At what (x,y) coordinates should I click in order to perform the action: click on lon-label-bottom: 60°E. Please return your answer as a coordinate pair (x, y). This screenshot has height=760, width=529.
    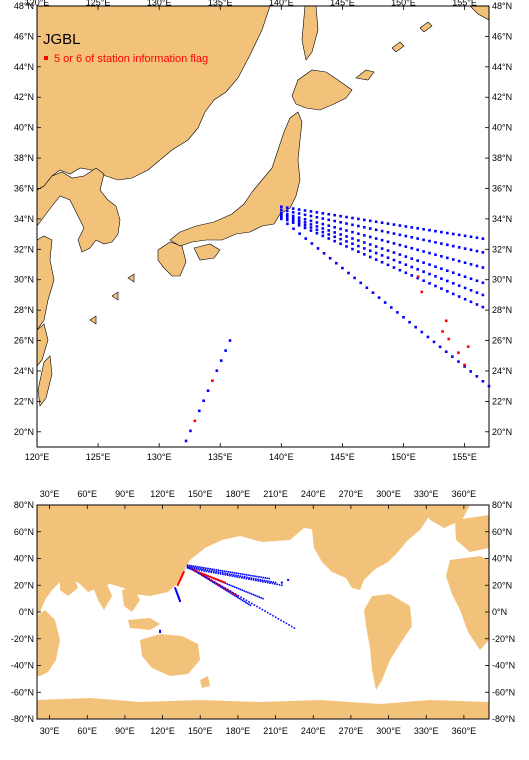
    Looking at the image, I should click on (87, 731).